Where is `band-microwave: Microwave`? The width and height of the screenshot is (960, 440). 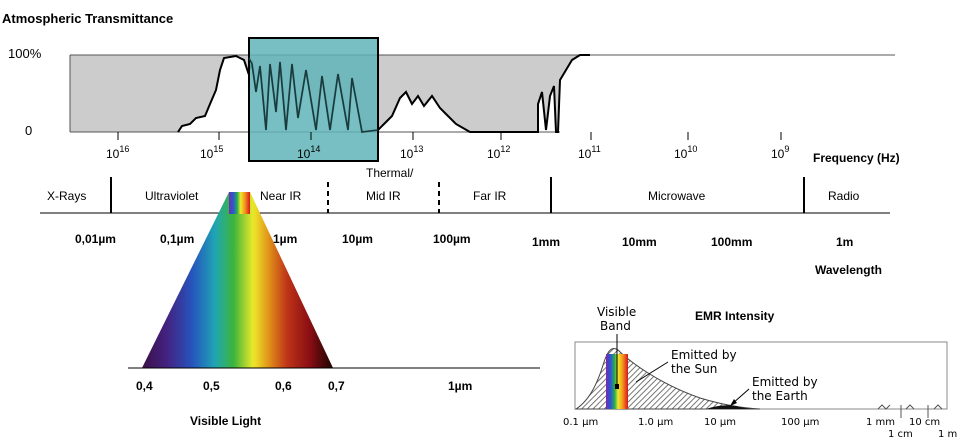
band-microwave: Microwave is located at coordinates (677, 196).